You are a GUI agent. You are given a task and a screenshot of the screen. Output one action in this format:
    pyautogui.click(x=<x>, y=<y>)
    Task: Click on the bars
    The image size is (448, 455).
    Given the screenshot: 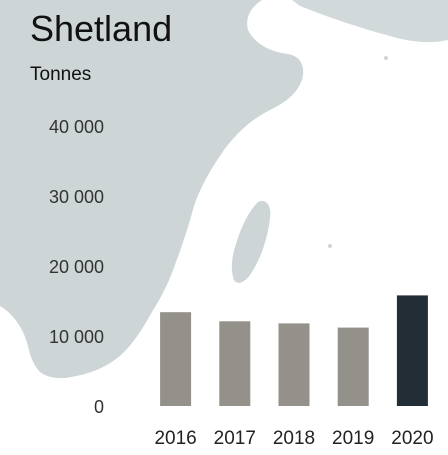 What is the action you would take?
    pyautogui.click(x=294, y=350)
    